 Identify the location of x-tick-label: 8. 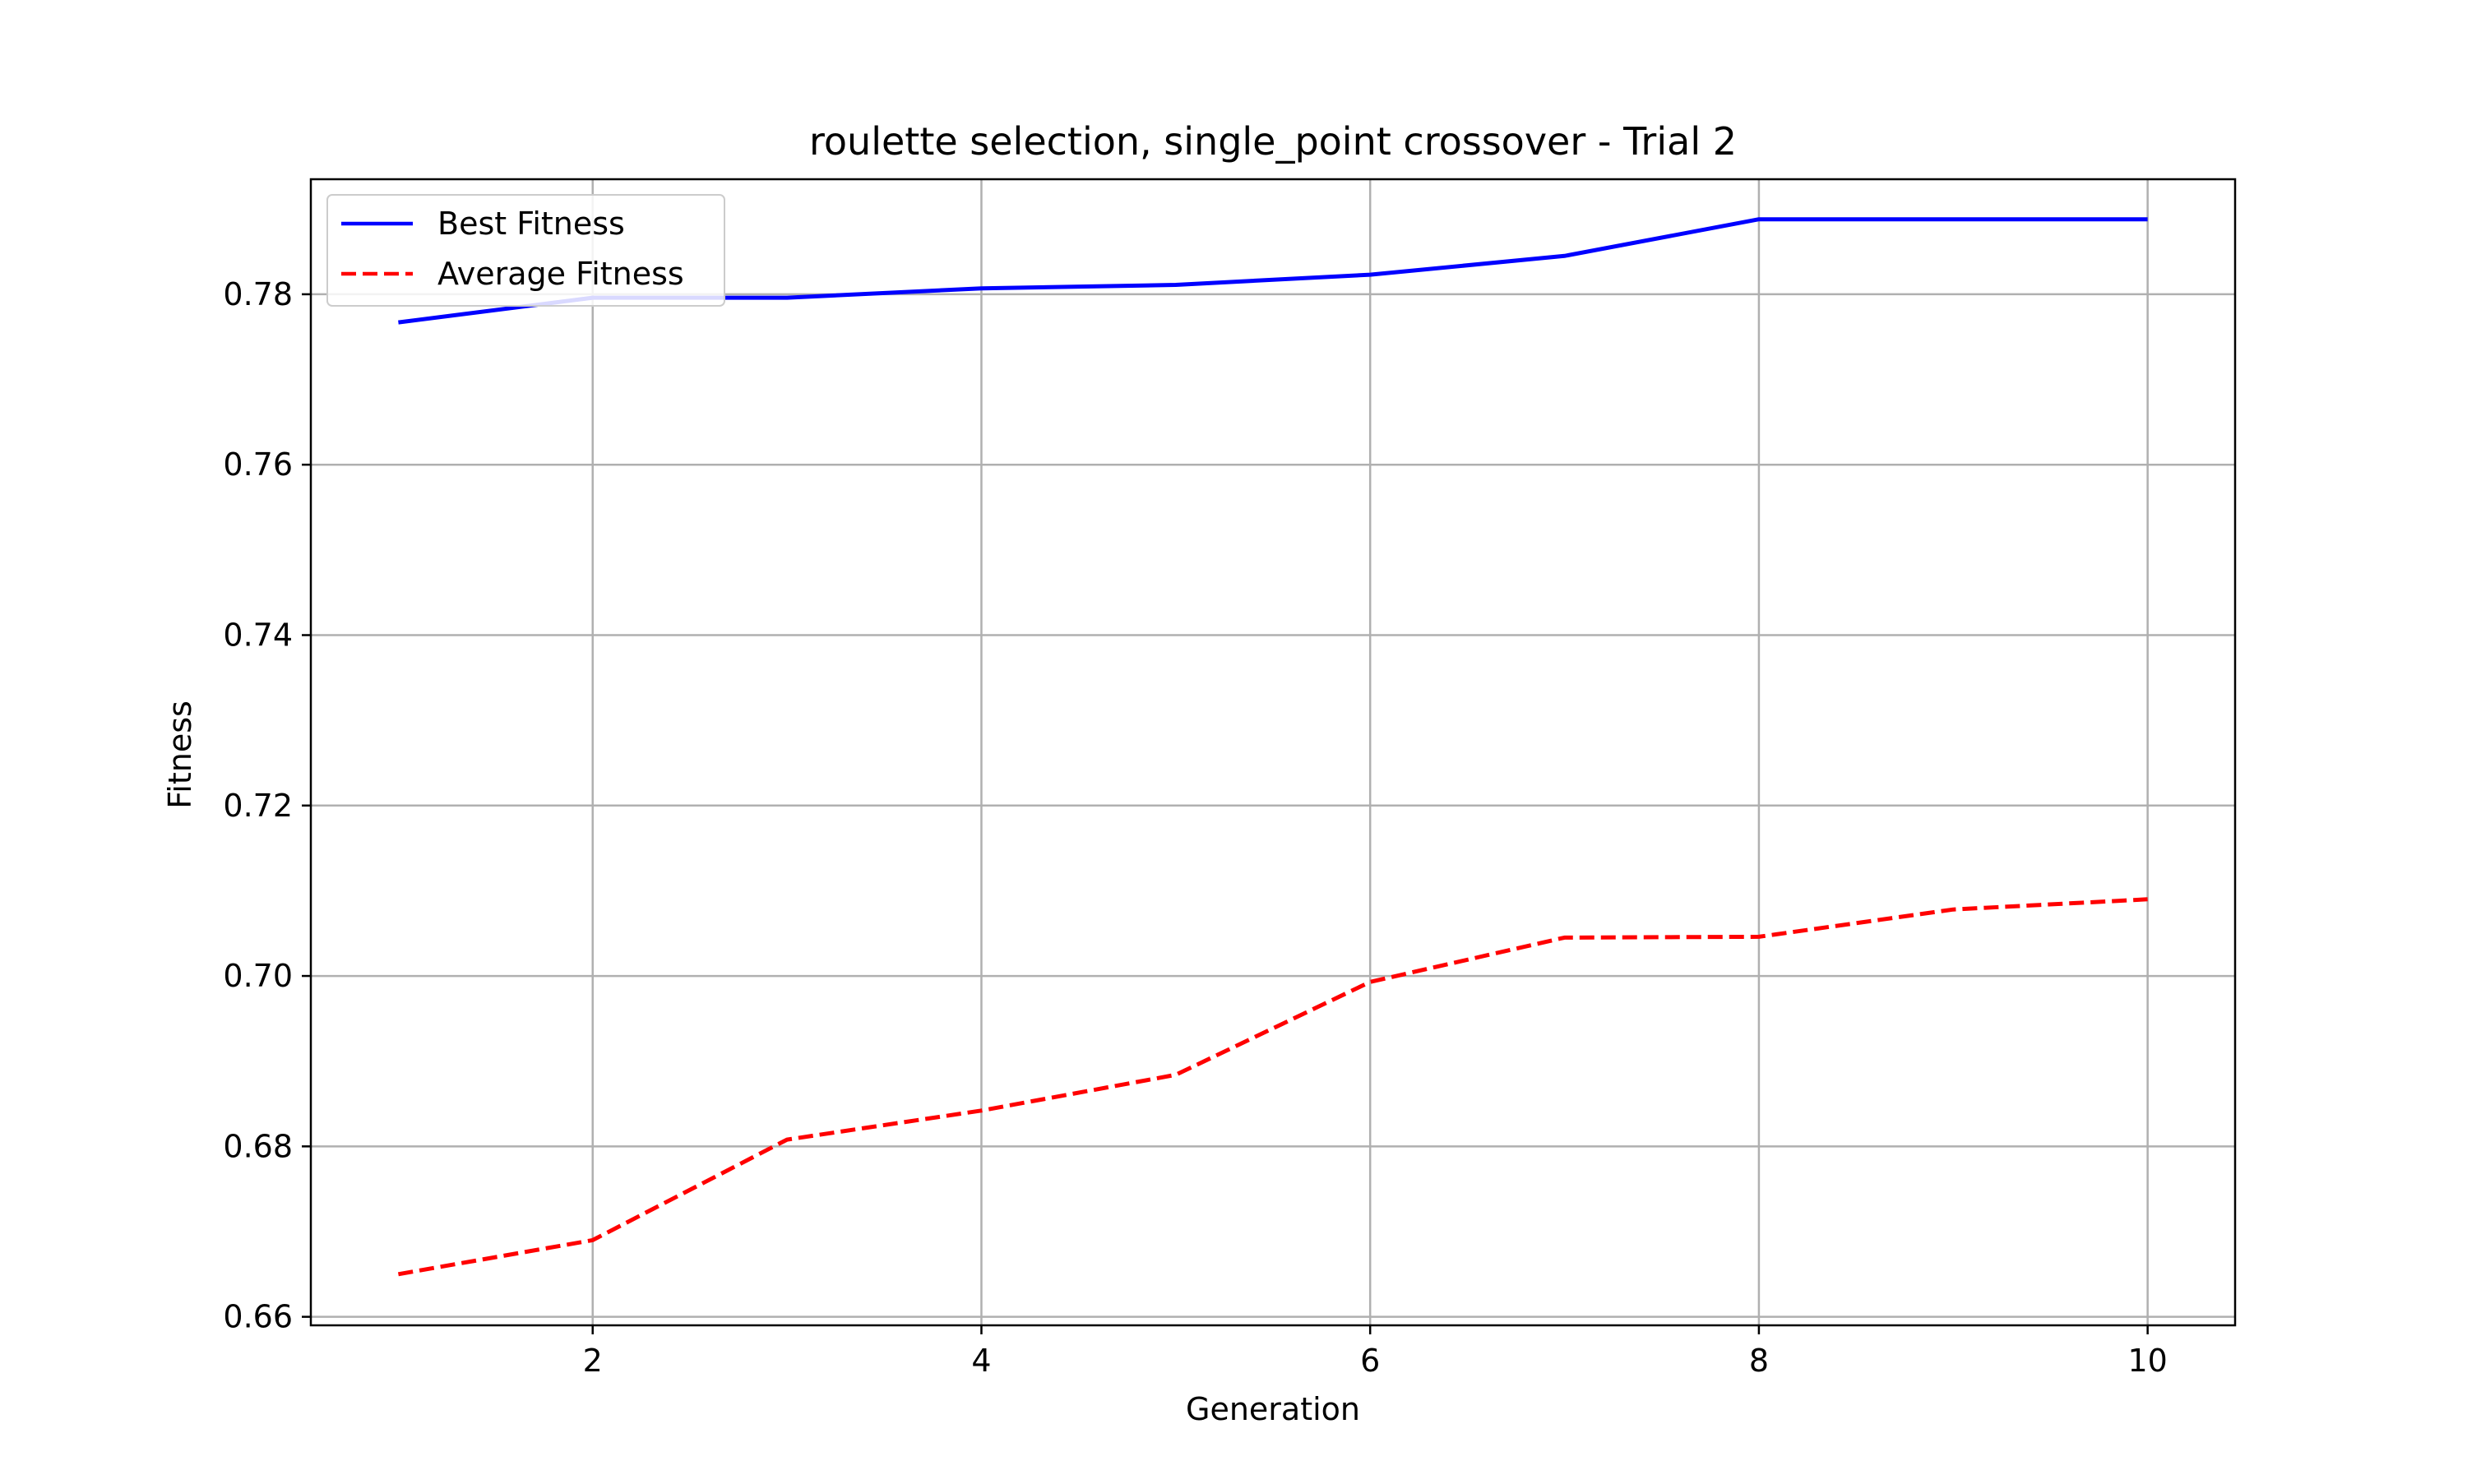
(1759, 1361).